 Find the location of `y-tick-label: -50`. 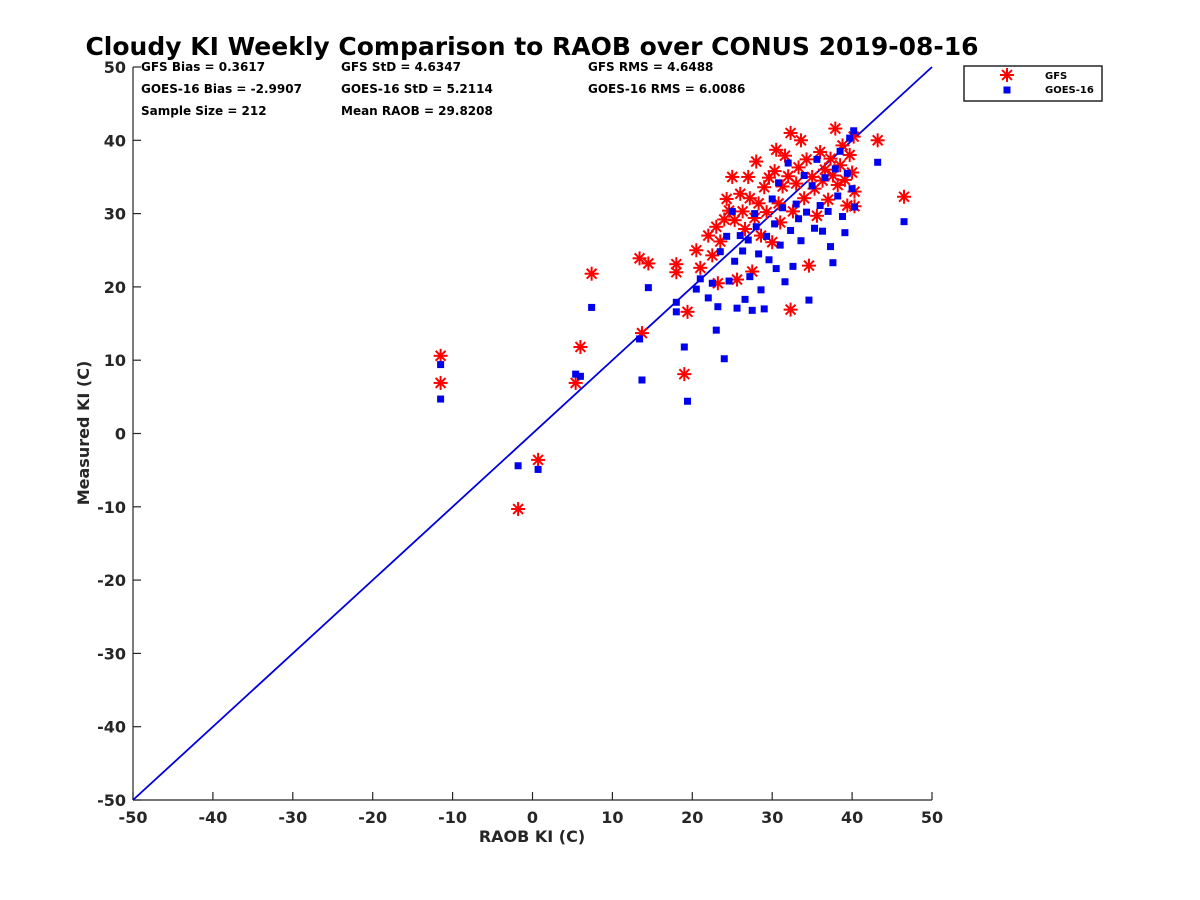

y-tick-label: -50 is located at coordinates (111, 800).